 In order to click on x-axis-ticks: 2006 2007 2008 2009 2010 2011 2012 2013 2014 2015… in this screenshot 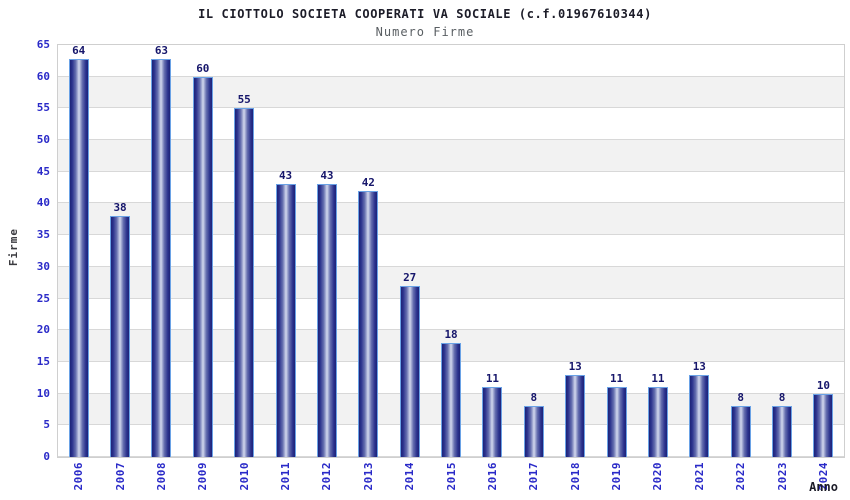, I will do `click(451, 480)`.